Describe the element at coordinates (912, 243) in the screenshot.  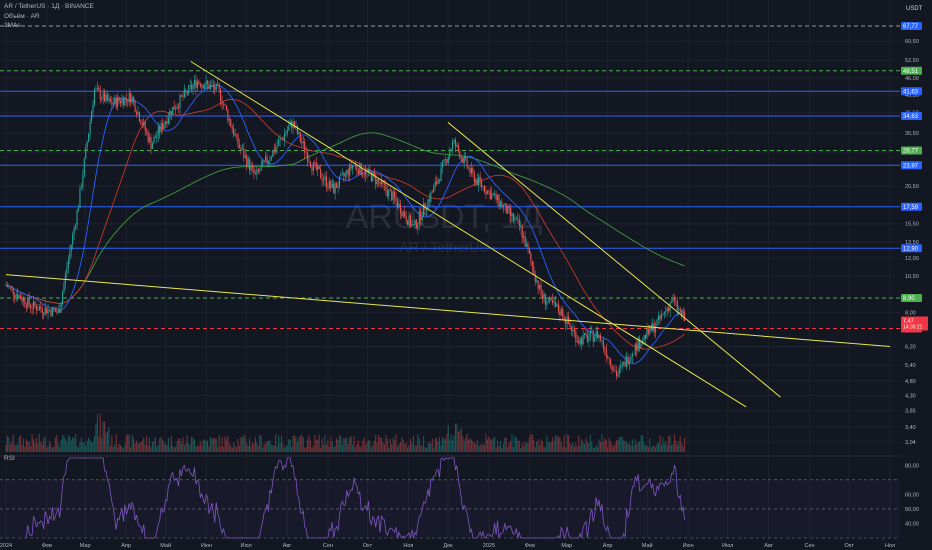
I see `price-tick: 13,50` at that location.